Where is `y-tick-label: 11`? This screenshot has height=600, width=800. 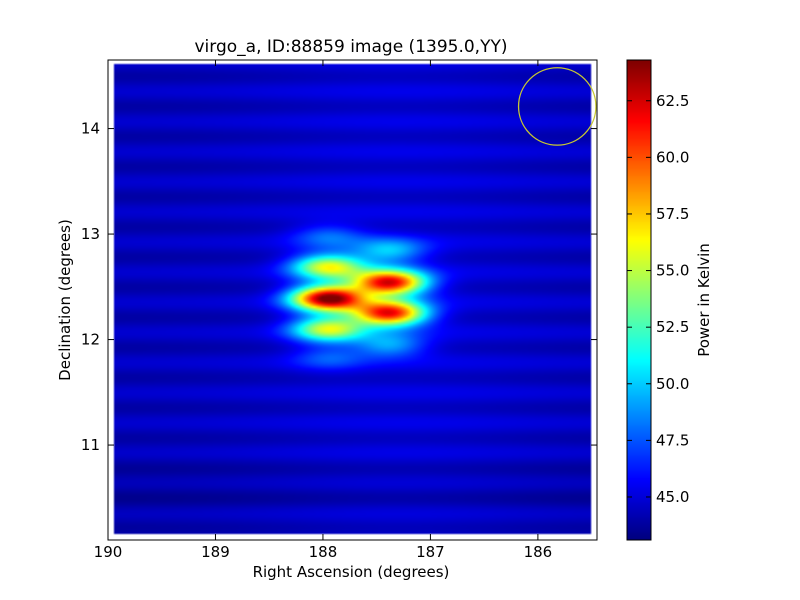
y-tick-label: 11 is located at coordinates (90, 445).